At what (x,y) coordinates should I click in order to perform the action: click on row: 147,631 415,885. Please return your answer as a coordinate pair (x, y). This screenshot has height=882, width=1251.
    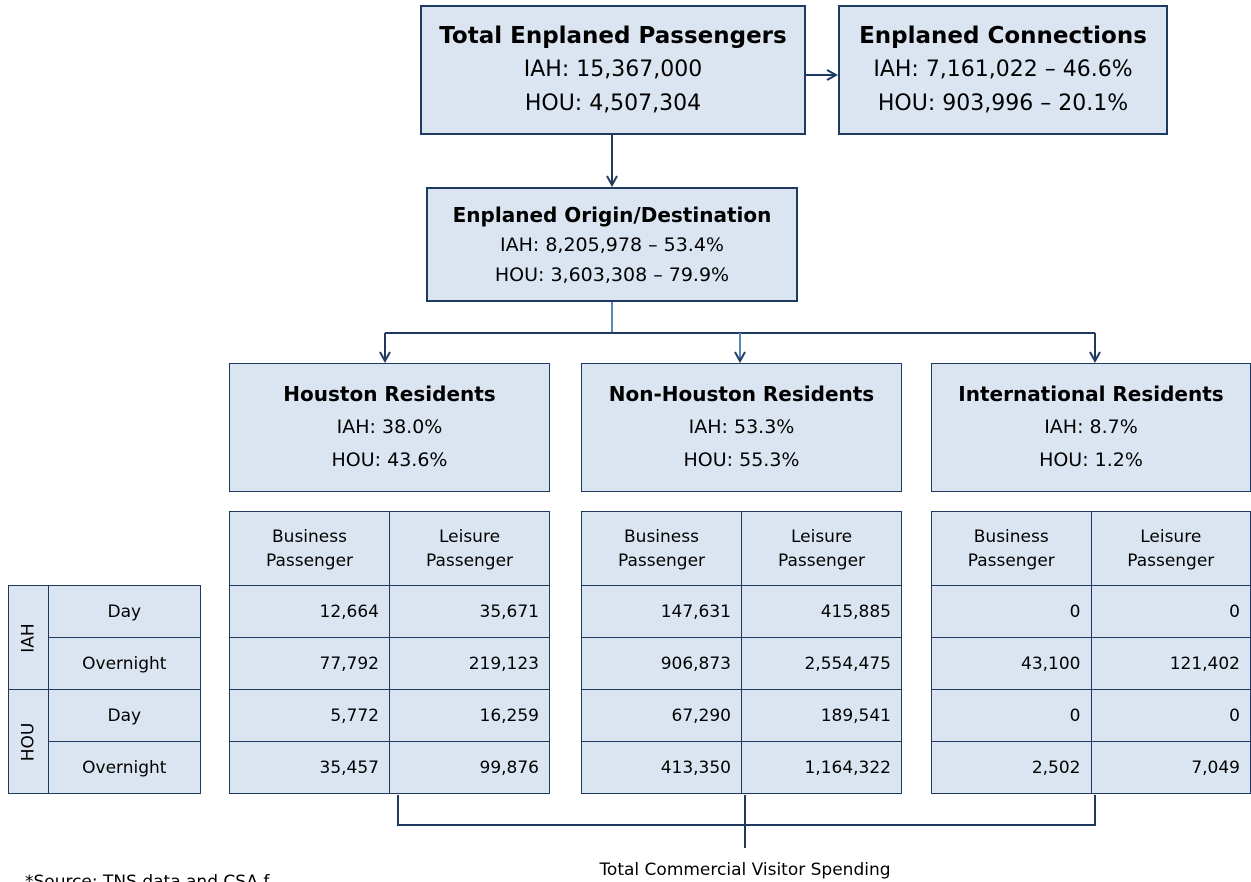
    Looking at the image, I should click on (741, 611).